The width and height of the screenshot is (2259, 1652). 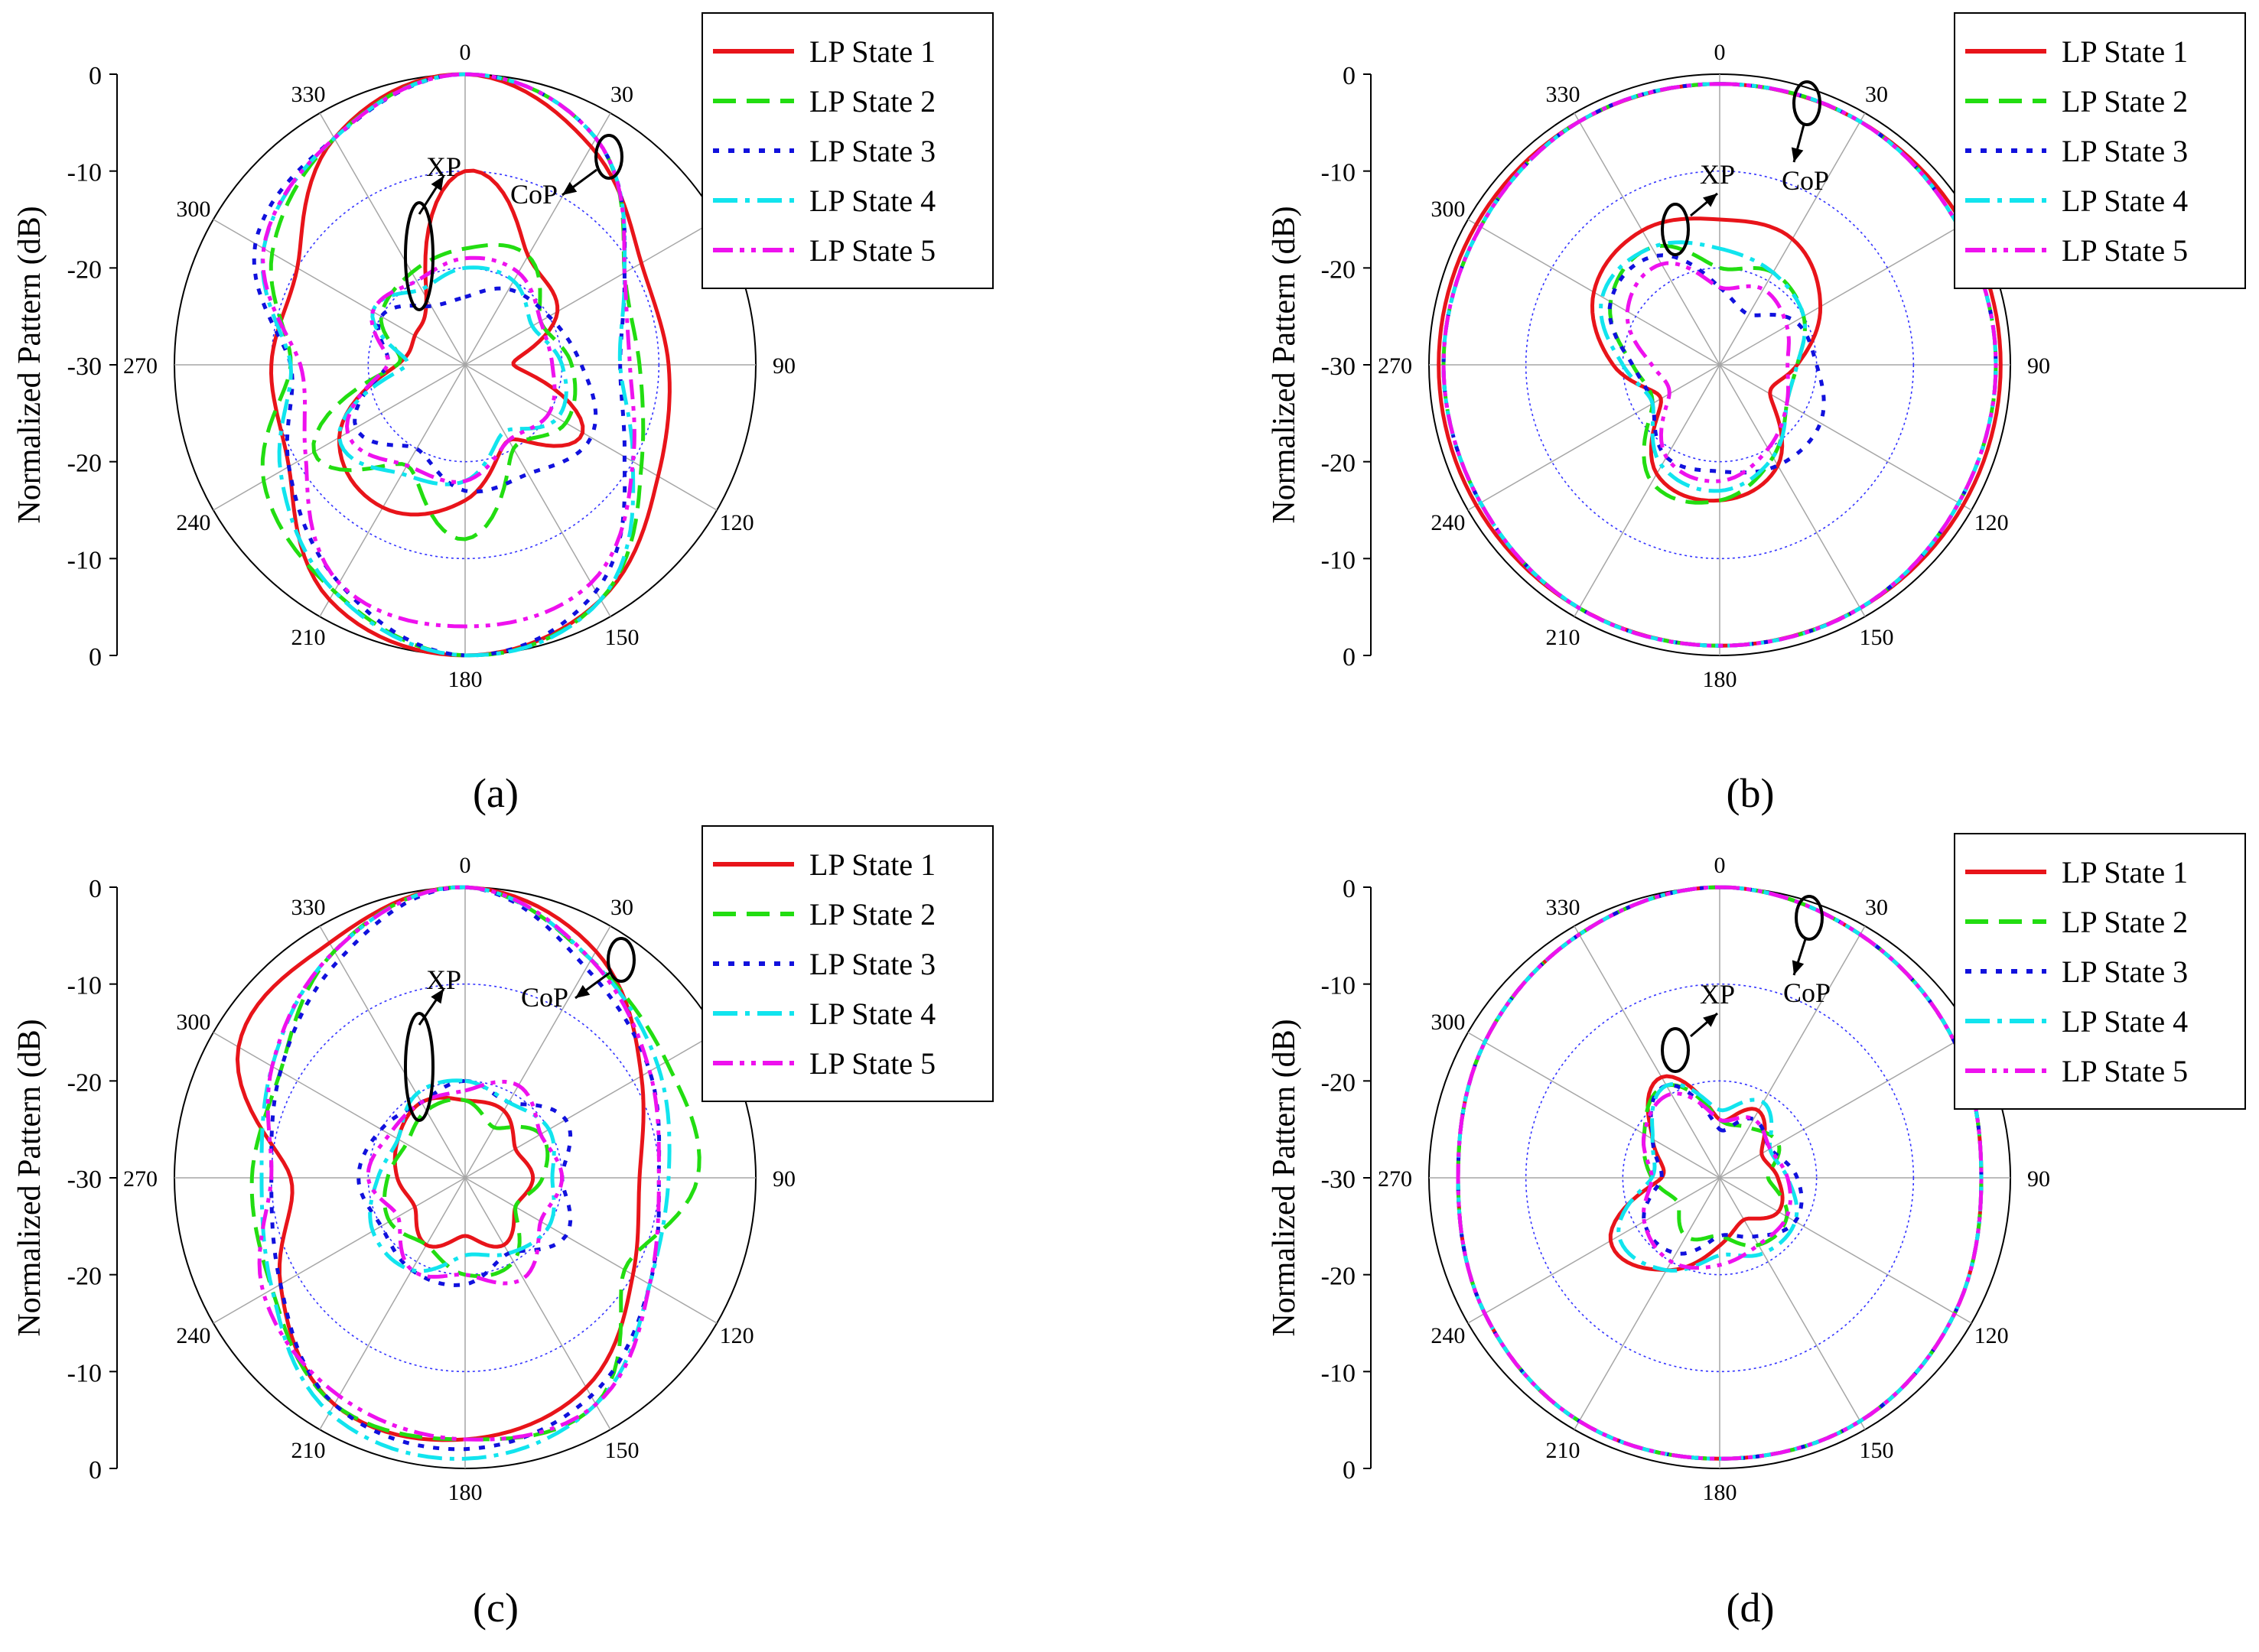 What do you see at coordinates (1751, 1608) in the screenshot?
I see `panel-caption: (d)` at bounding box center [1751, 1608].